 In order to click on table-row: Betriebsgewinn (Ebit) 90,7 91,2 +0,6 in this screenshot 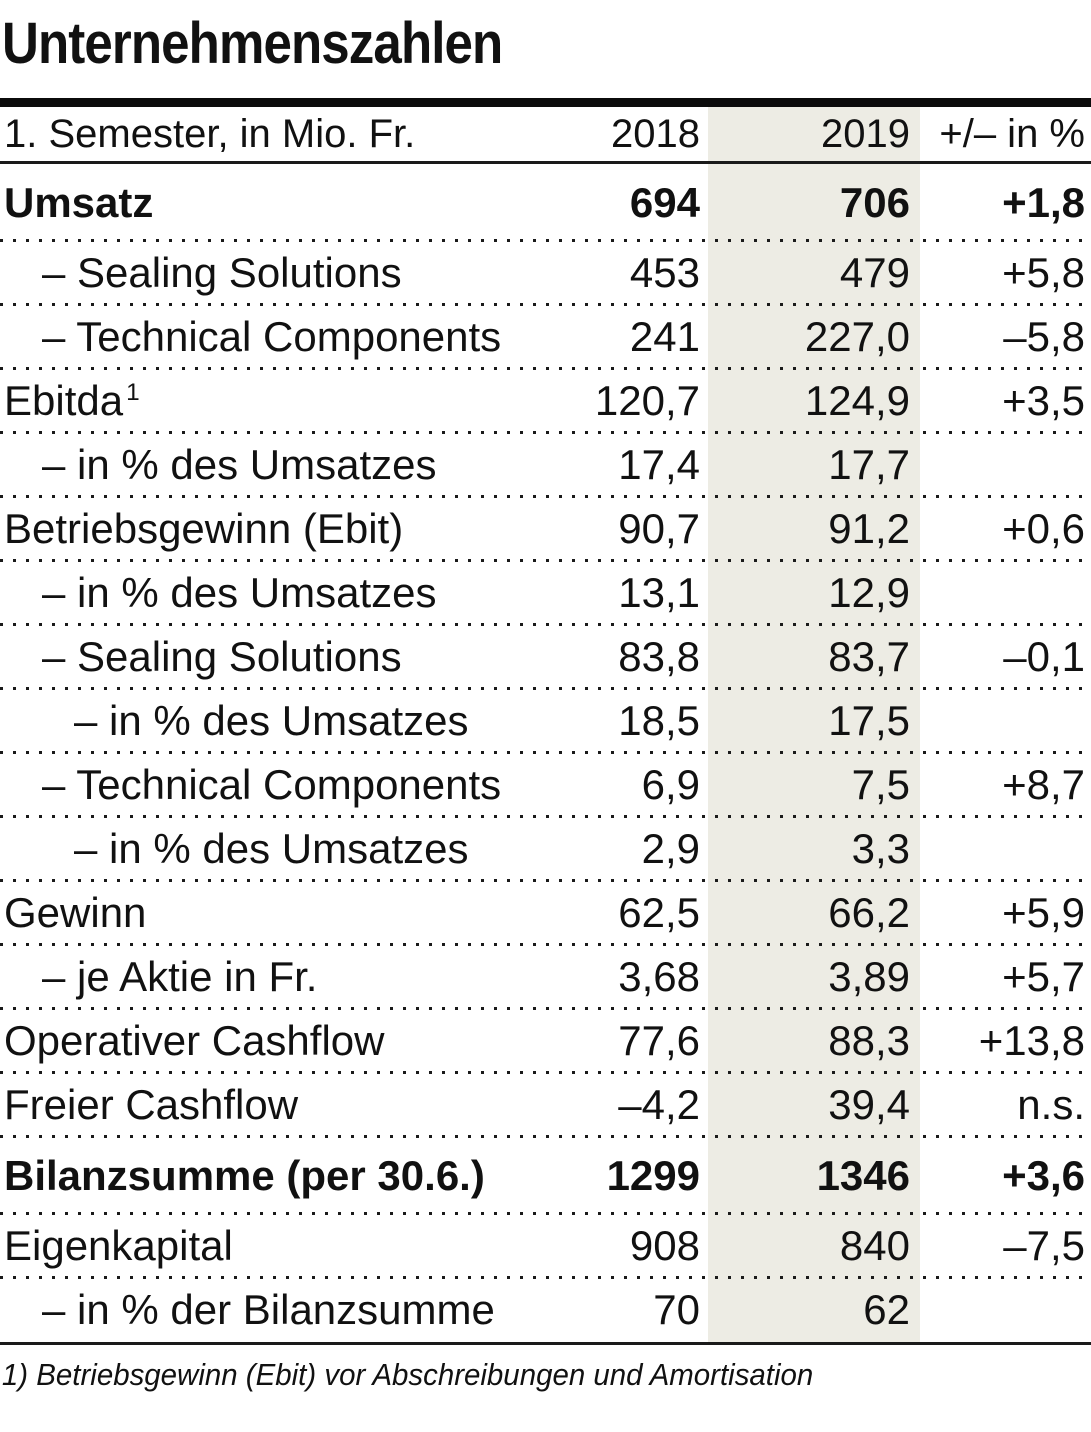, I will do `click(545, 529)`.